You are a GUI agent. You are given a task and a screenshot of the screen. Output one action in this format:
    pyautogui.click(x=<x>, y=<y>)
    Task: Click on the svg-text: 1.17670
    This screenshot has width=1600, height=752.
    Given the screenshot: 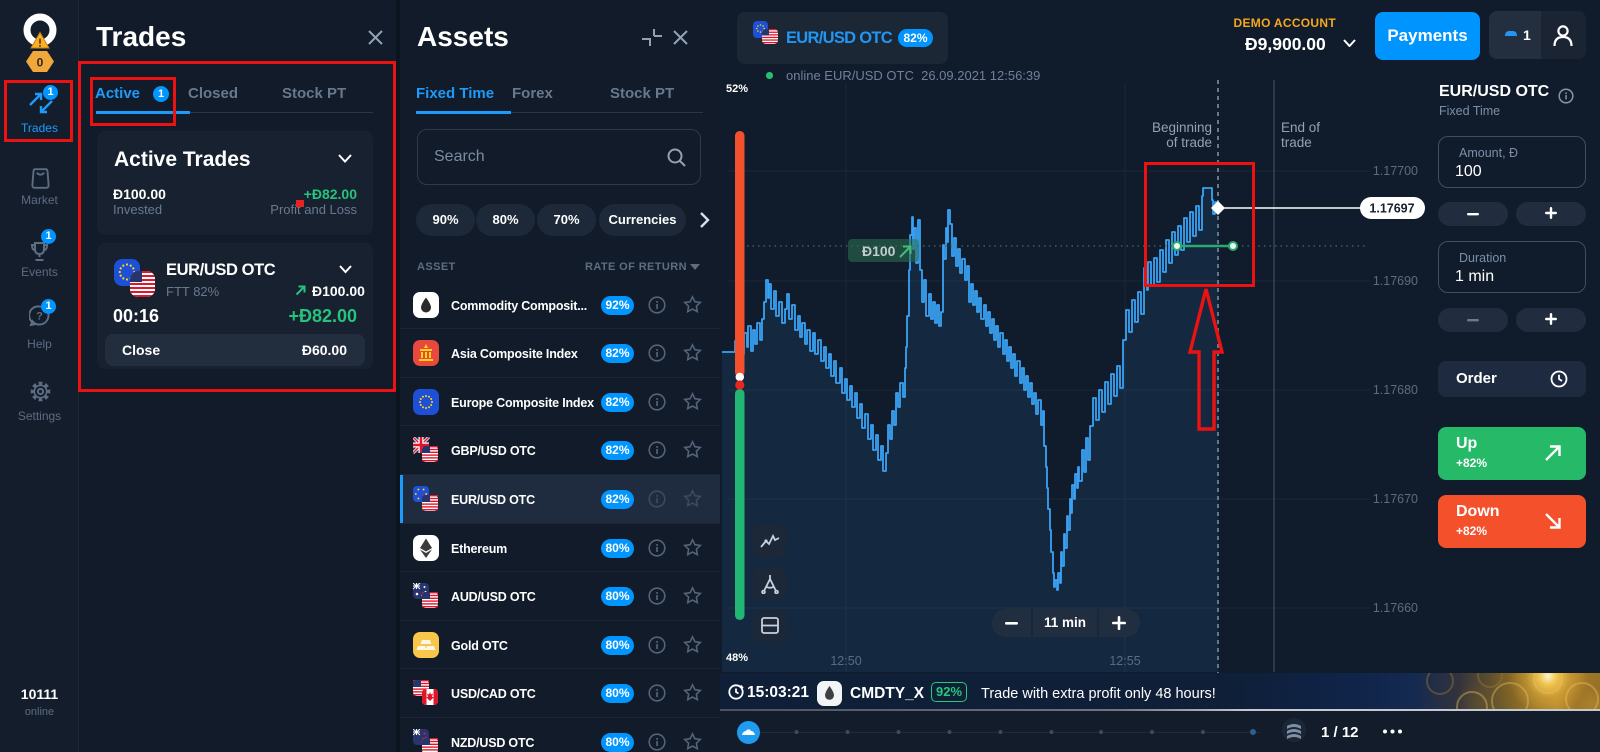 What is the action you would take?
    pyautogui.click(x=1395, y=499)
    